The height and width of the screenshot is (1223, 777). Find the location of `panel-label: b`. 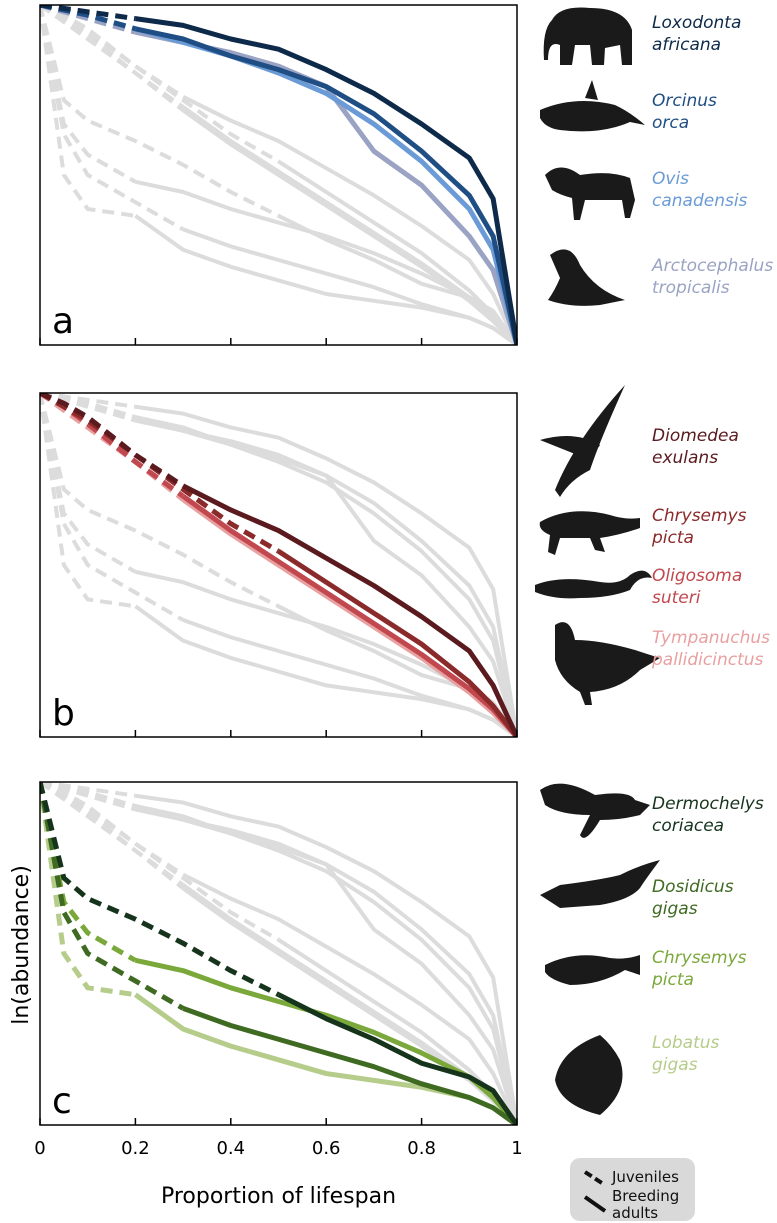

panel-label: b is located at coordinates (63, 713).